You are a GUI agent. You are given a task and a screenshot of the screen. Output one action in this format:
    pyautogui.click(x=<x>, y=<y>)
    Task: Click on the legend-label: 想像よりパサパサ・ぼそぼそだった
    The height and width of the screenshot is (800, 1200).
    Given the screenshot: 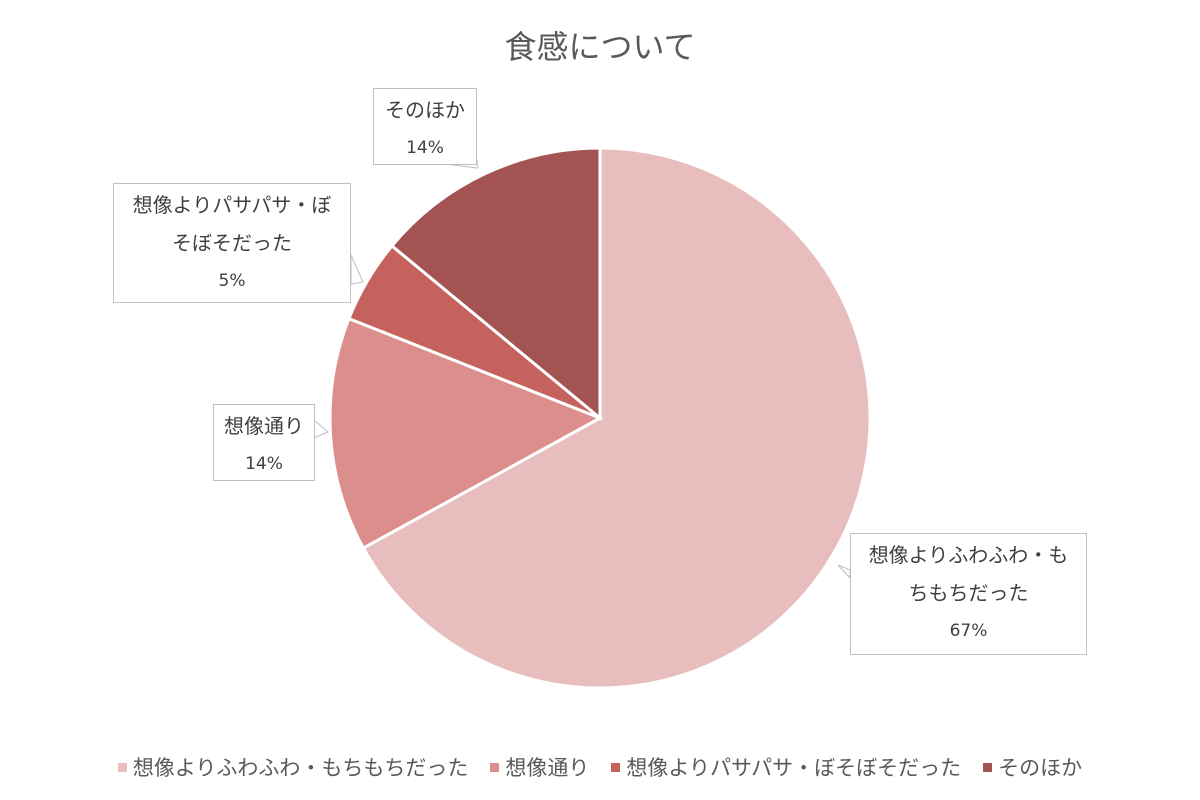 What is the action you would take?
    pyautogui.click(x=794, y=768)
    